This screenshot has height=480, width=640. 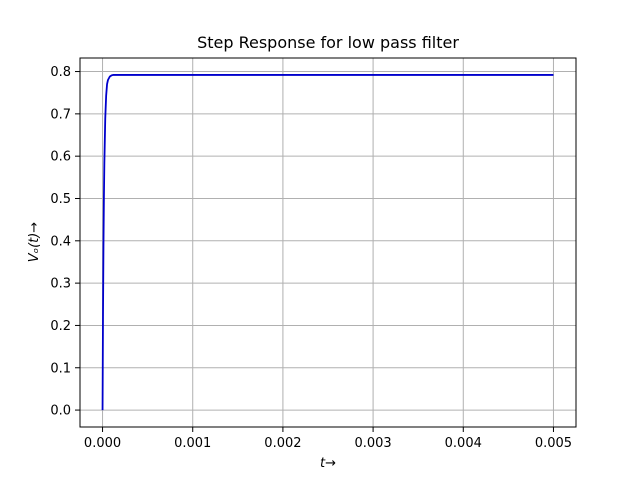 I want to click on x-axis-ticks: 0.000 0.001 0.002 0.003 0.004 0.005, so click(x=328, y=439).